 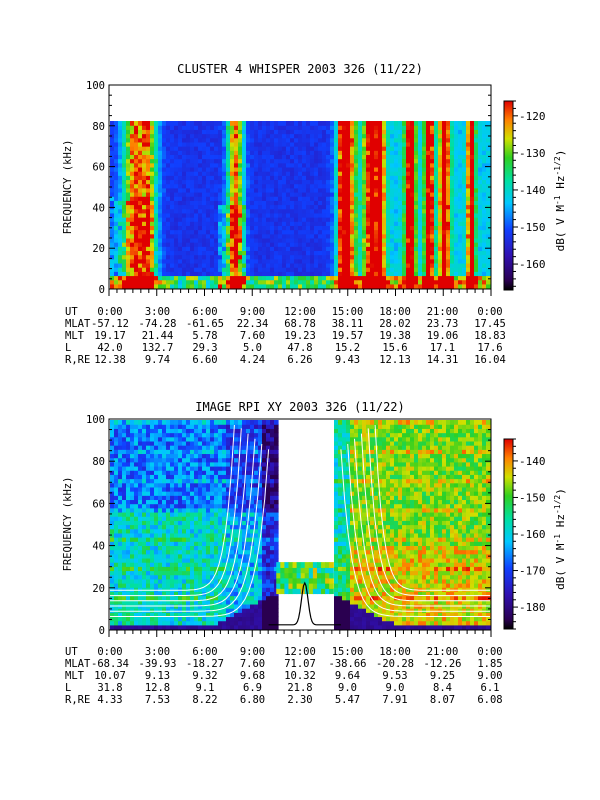 I want to click on ephemeris-value: 21.44, so click(x=158, y=336).